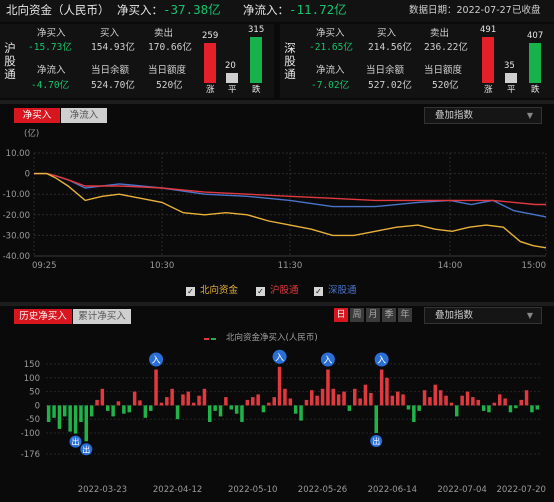 The image size is (554, 502). Describe the element at coordinates (534, 266) in the screenshot. I see `x-tick-label: 15:00` at that location.